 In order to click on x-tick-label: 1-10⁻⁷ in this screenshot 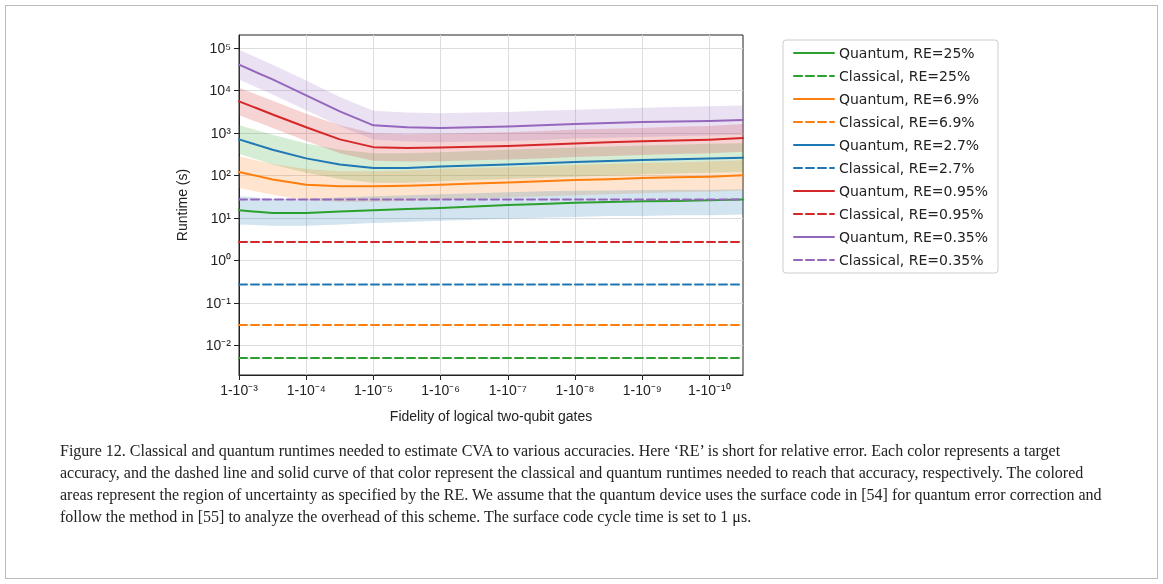, I will do `click(507, 390)`.